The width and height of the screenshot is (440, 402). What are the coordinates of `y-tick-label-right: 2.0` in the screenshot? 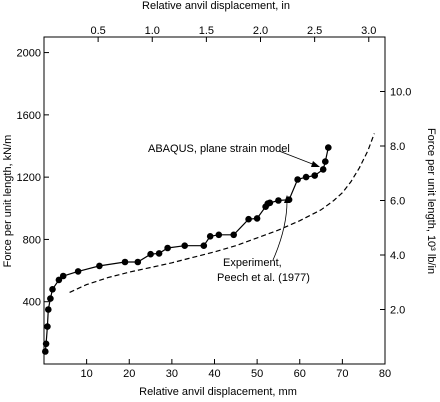 It's located at (397, 311).